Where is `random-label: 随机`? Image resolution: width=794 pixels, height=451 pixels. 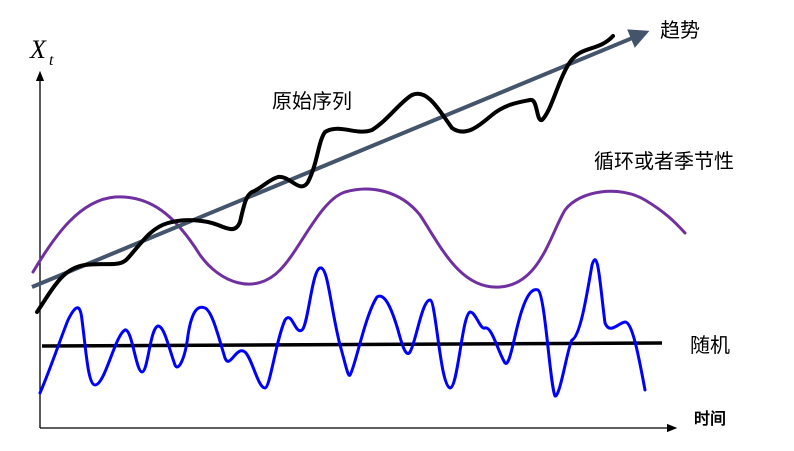 random-label: 随机 is located at coordinates (710, 345).